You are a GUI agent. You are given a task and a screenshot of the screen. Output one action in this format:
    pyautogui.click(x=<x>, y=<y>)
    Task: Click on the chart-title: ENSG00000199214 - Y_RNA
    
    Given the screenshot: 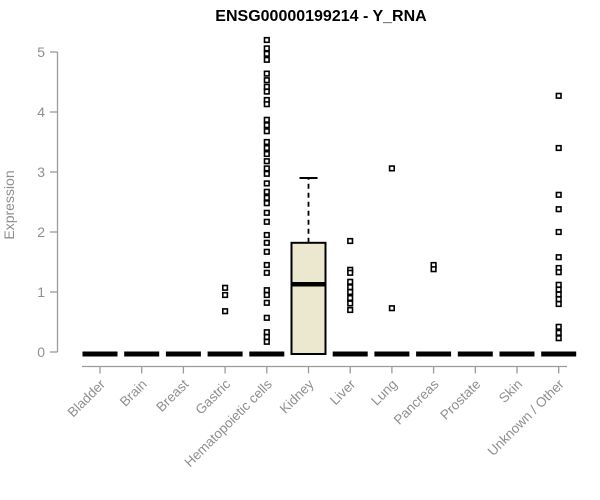 What is the action you would take?
    pyautogui.click(x=321, y=16)
    